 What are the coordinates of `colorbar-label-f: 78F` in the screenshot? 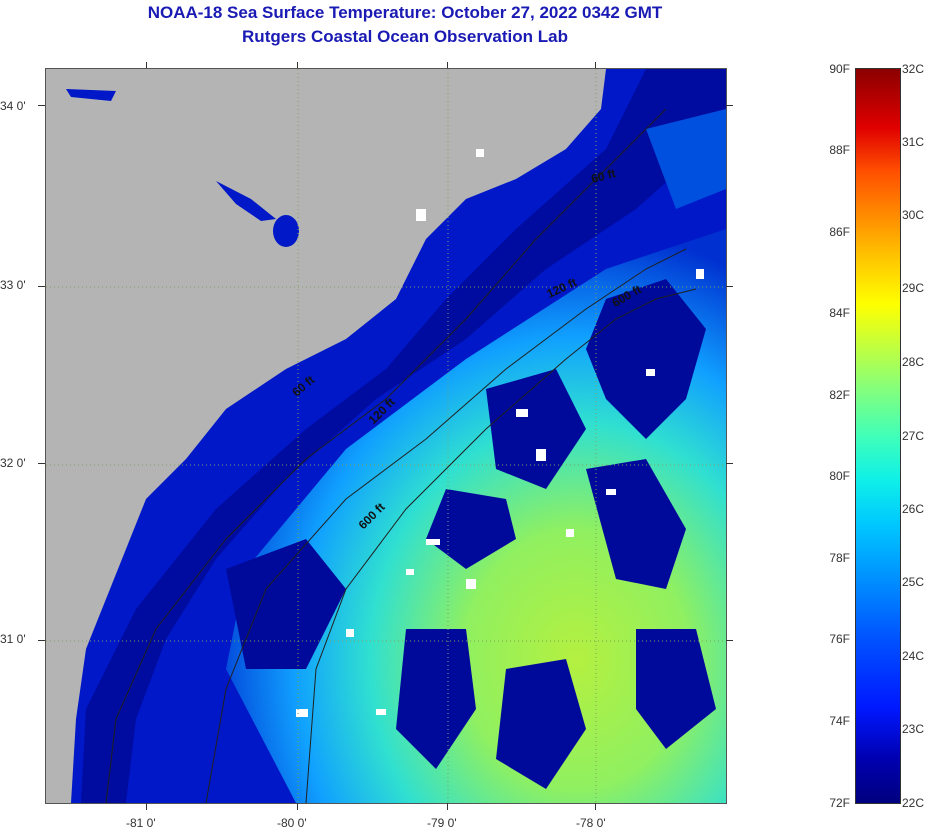 It's located at (839, 558).